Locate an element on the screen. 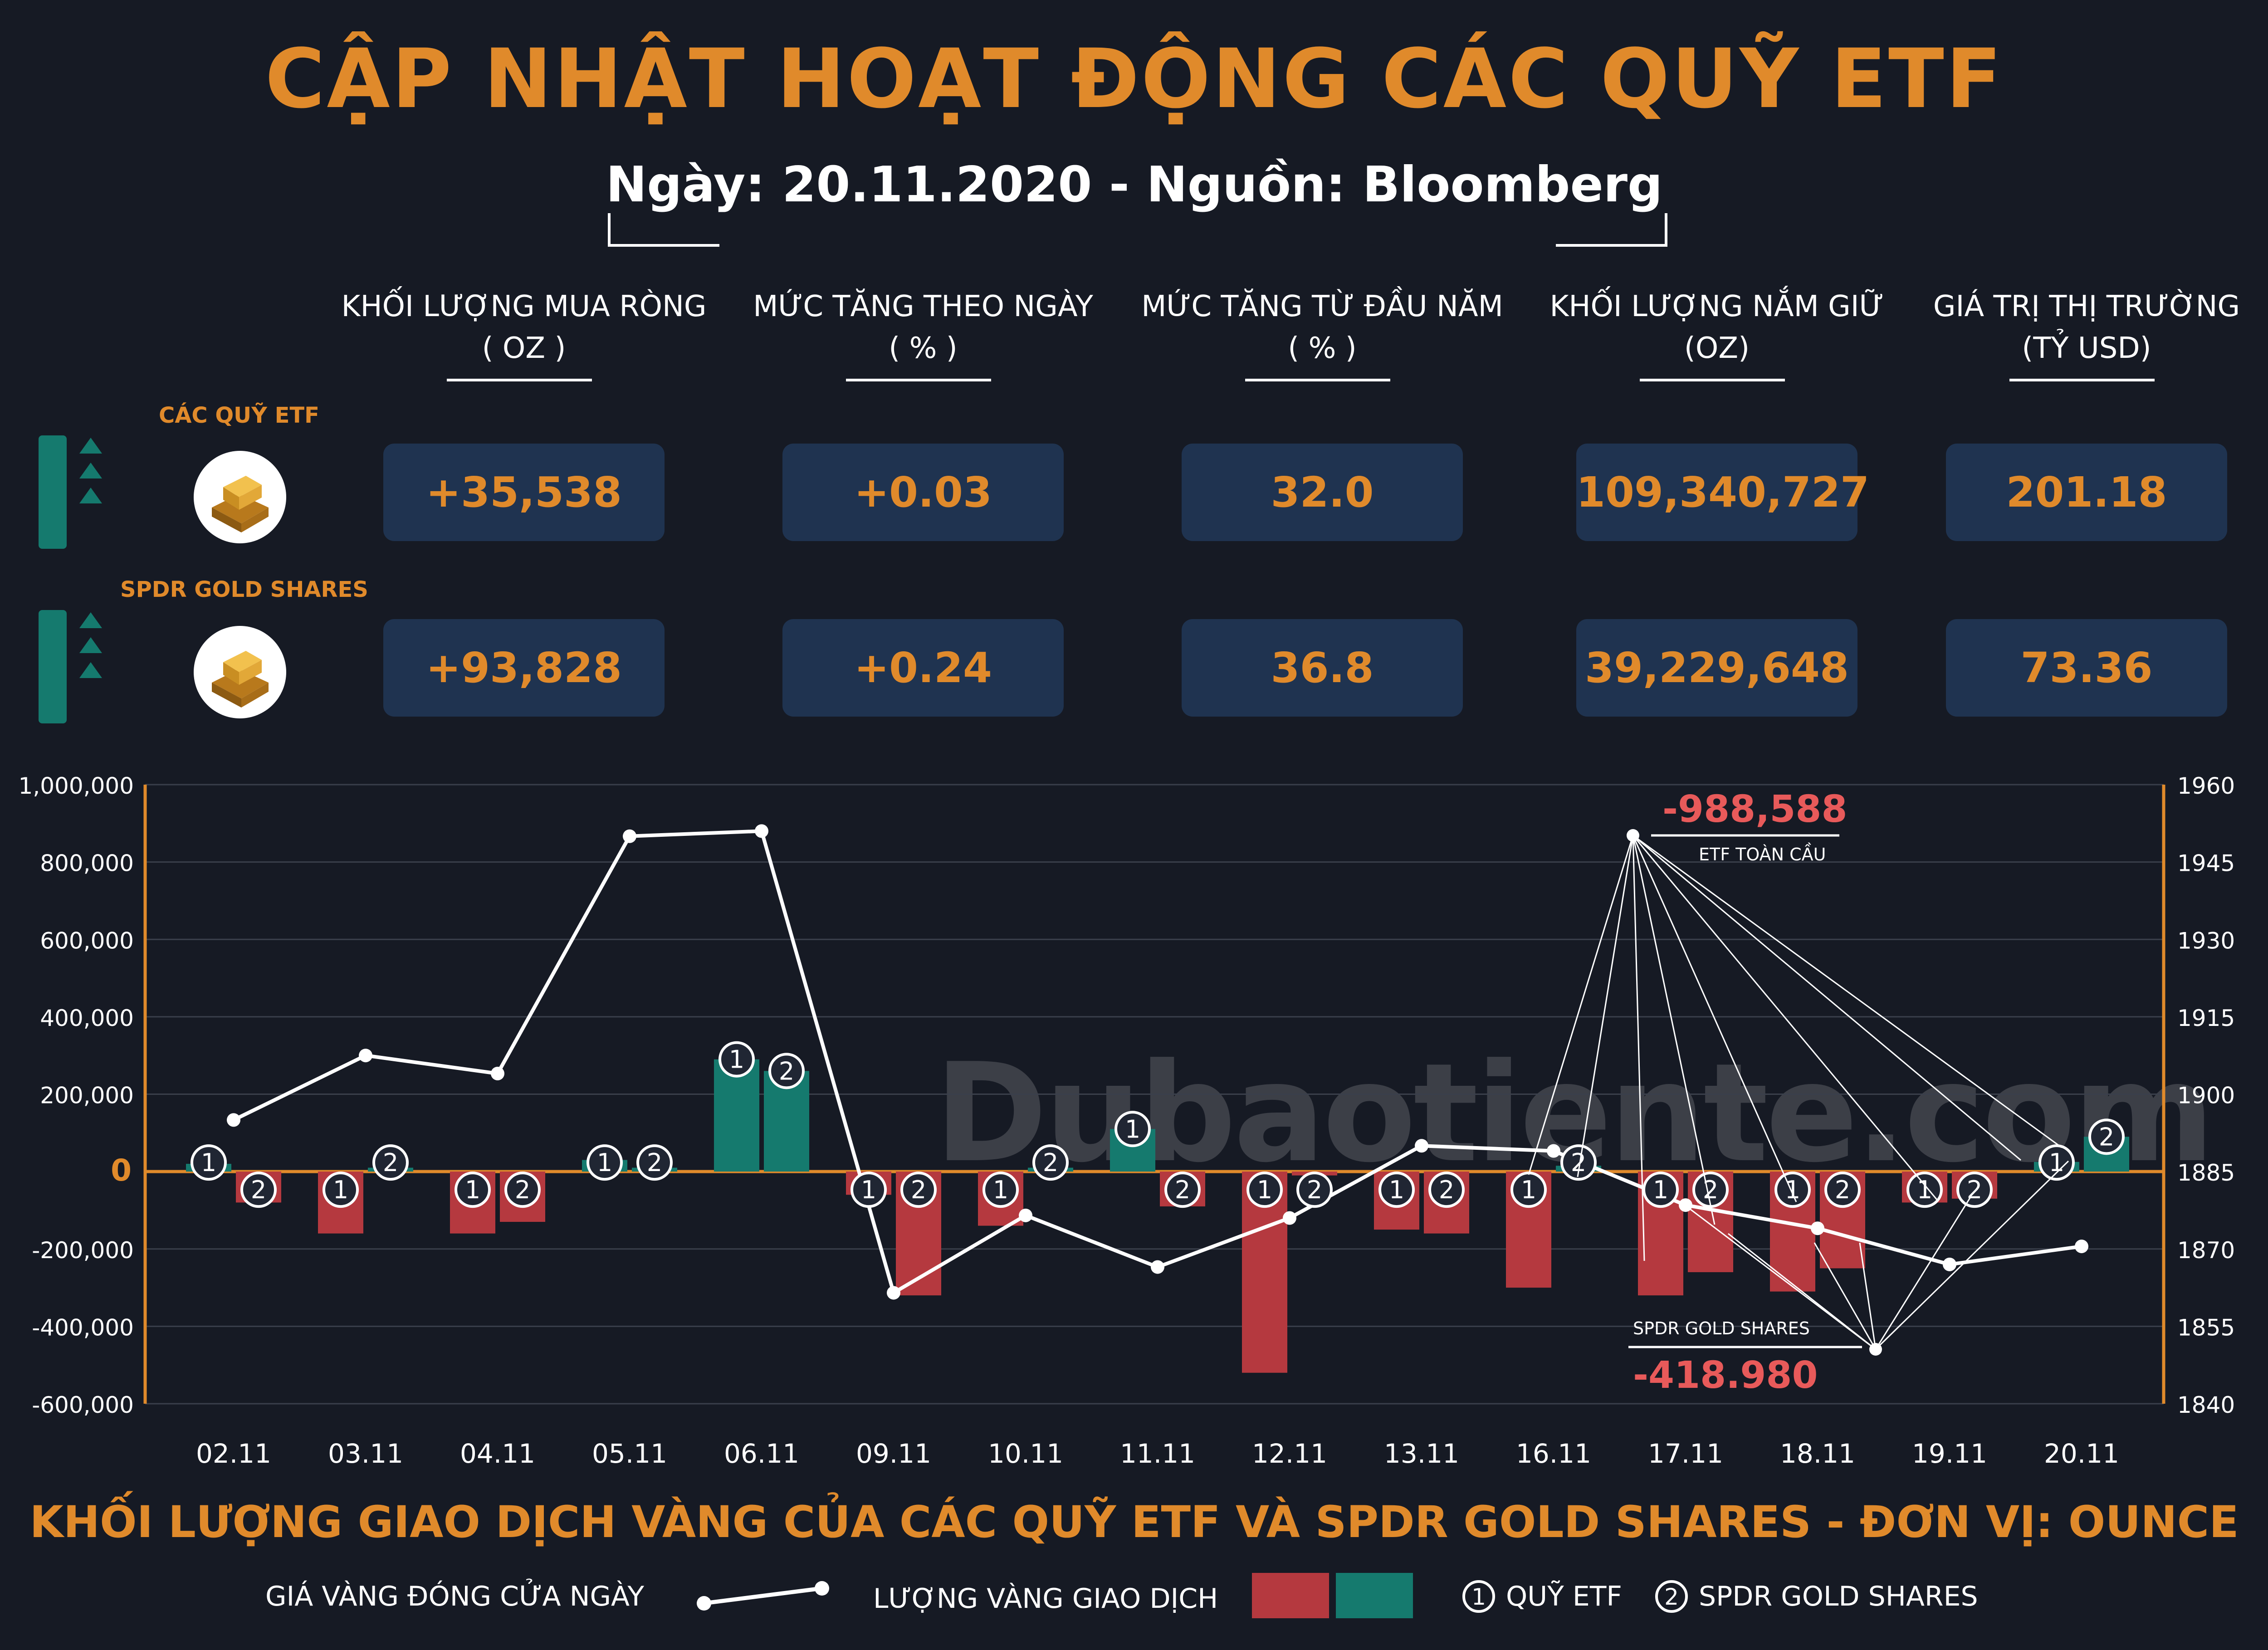 This screenshot has width=2268, height=1650. x-tick-label: 13.11 is located at coordinates (1422, 1454).